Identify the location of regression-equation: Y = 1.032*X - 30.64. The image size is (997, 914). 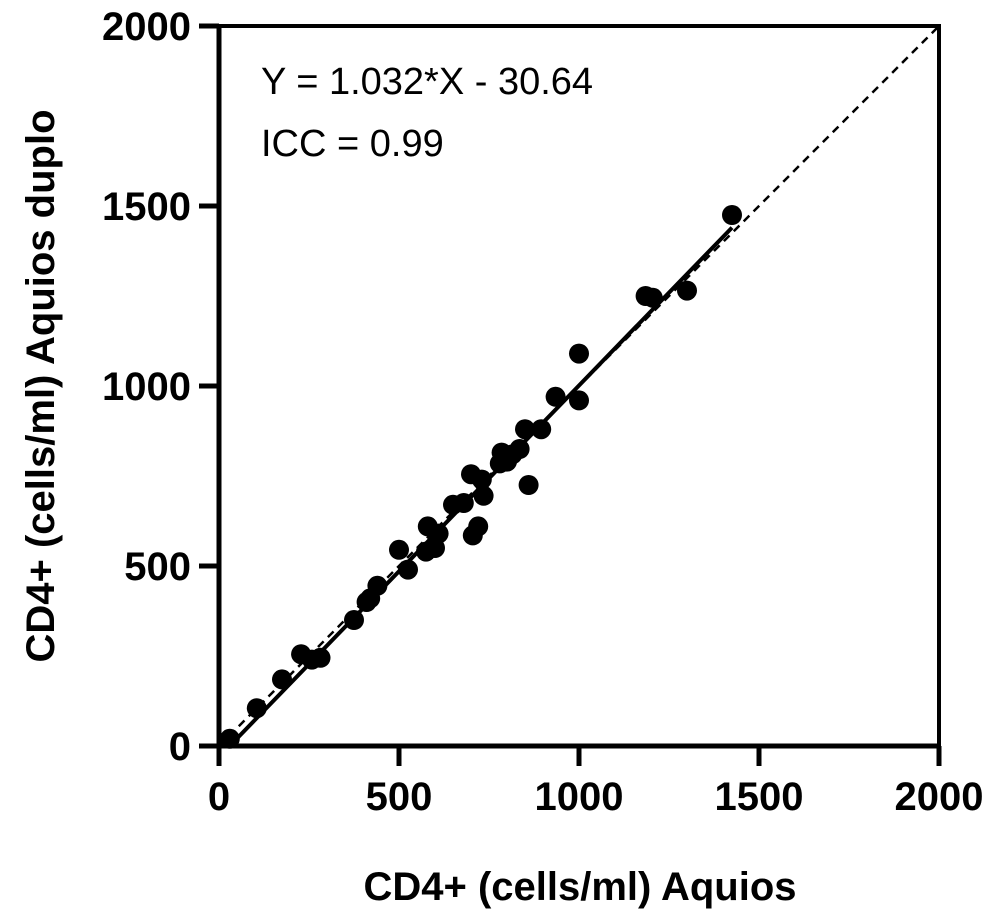
(427, 82).